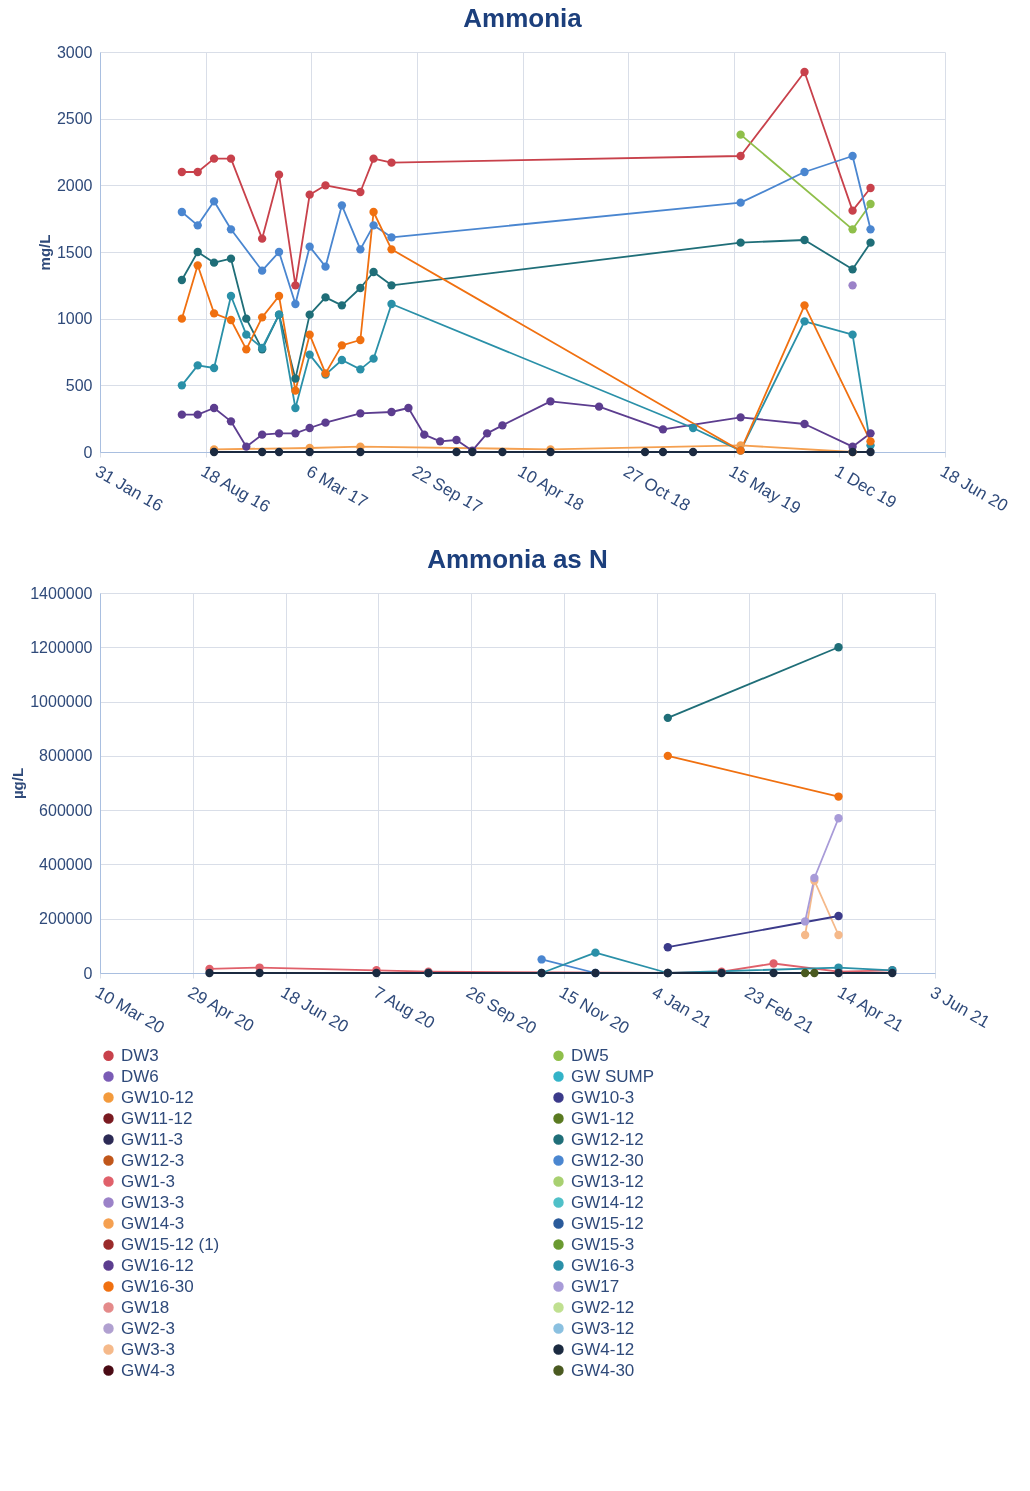 The height and width of the screenshot is (1491, 1030). I want to click on x-tick-label: 23 Feb 21, so click(779, 1010).